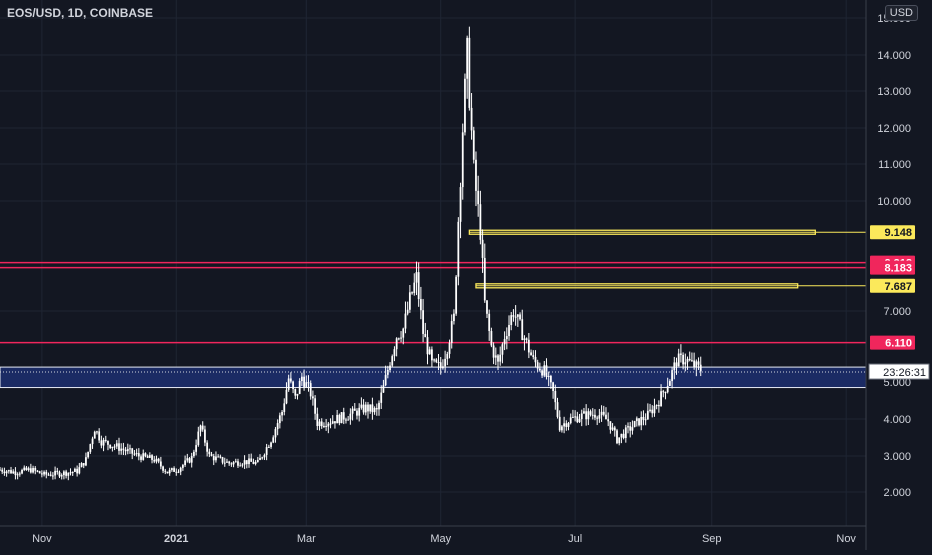  What do you see at coordinates (575, 539) in the screenshot?
I see `time-axis-tick-label: Jul` at bounding box center [575, 539].